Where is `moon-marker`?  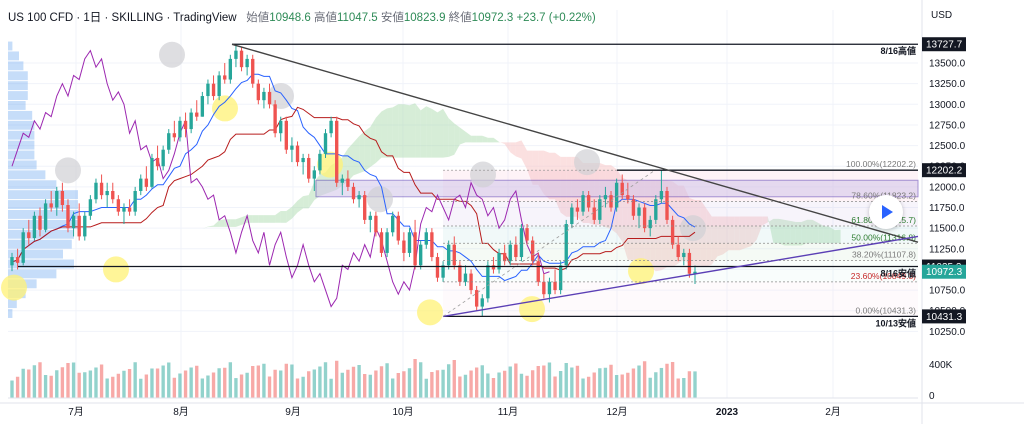 moon-marker is located at coordinates (693, 228).